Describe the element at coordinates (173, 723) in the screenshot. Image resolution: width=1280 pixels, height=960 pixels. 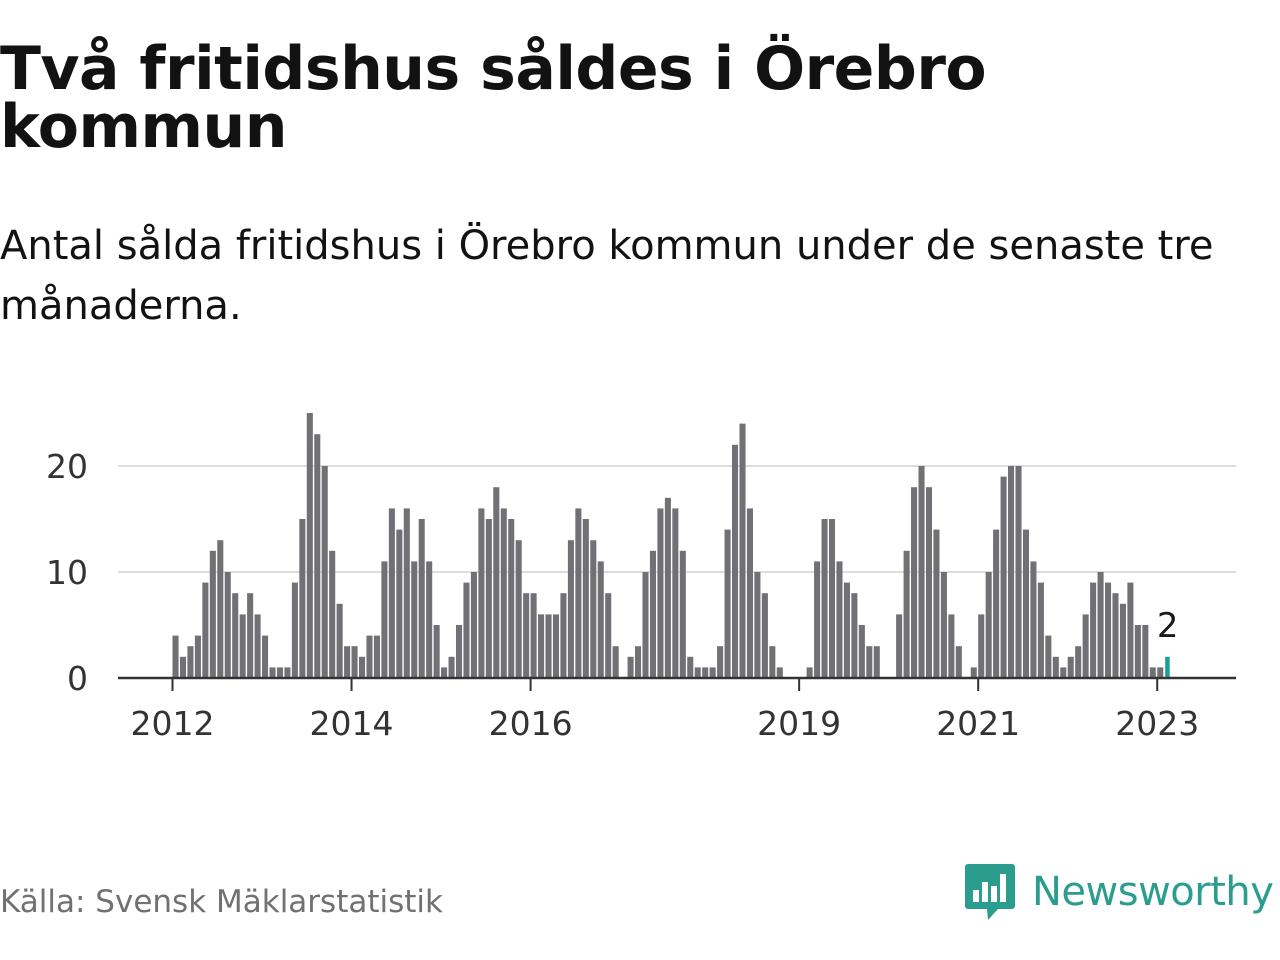
I see `x-tick-label-2012: 2012` at that location.